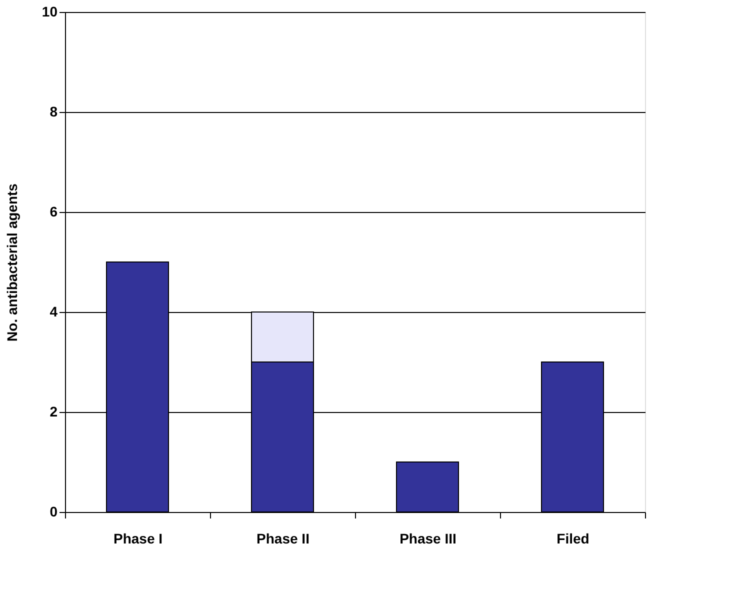  What do you see at coordinates (54, 512) in the screenshot?
I see `y-tick-label: 0` at bounding box center [54, 512].